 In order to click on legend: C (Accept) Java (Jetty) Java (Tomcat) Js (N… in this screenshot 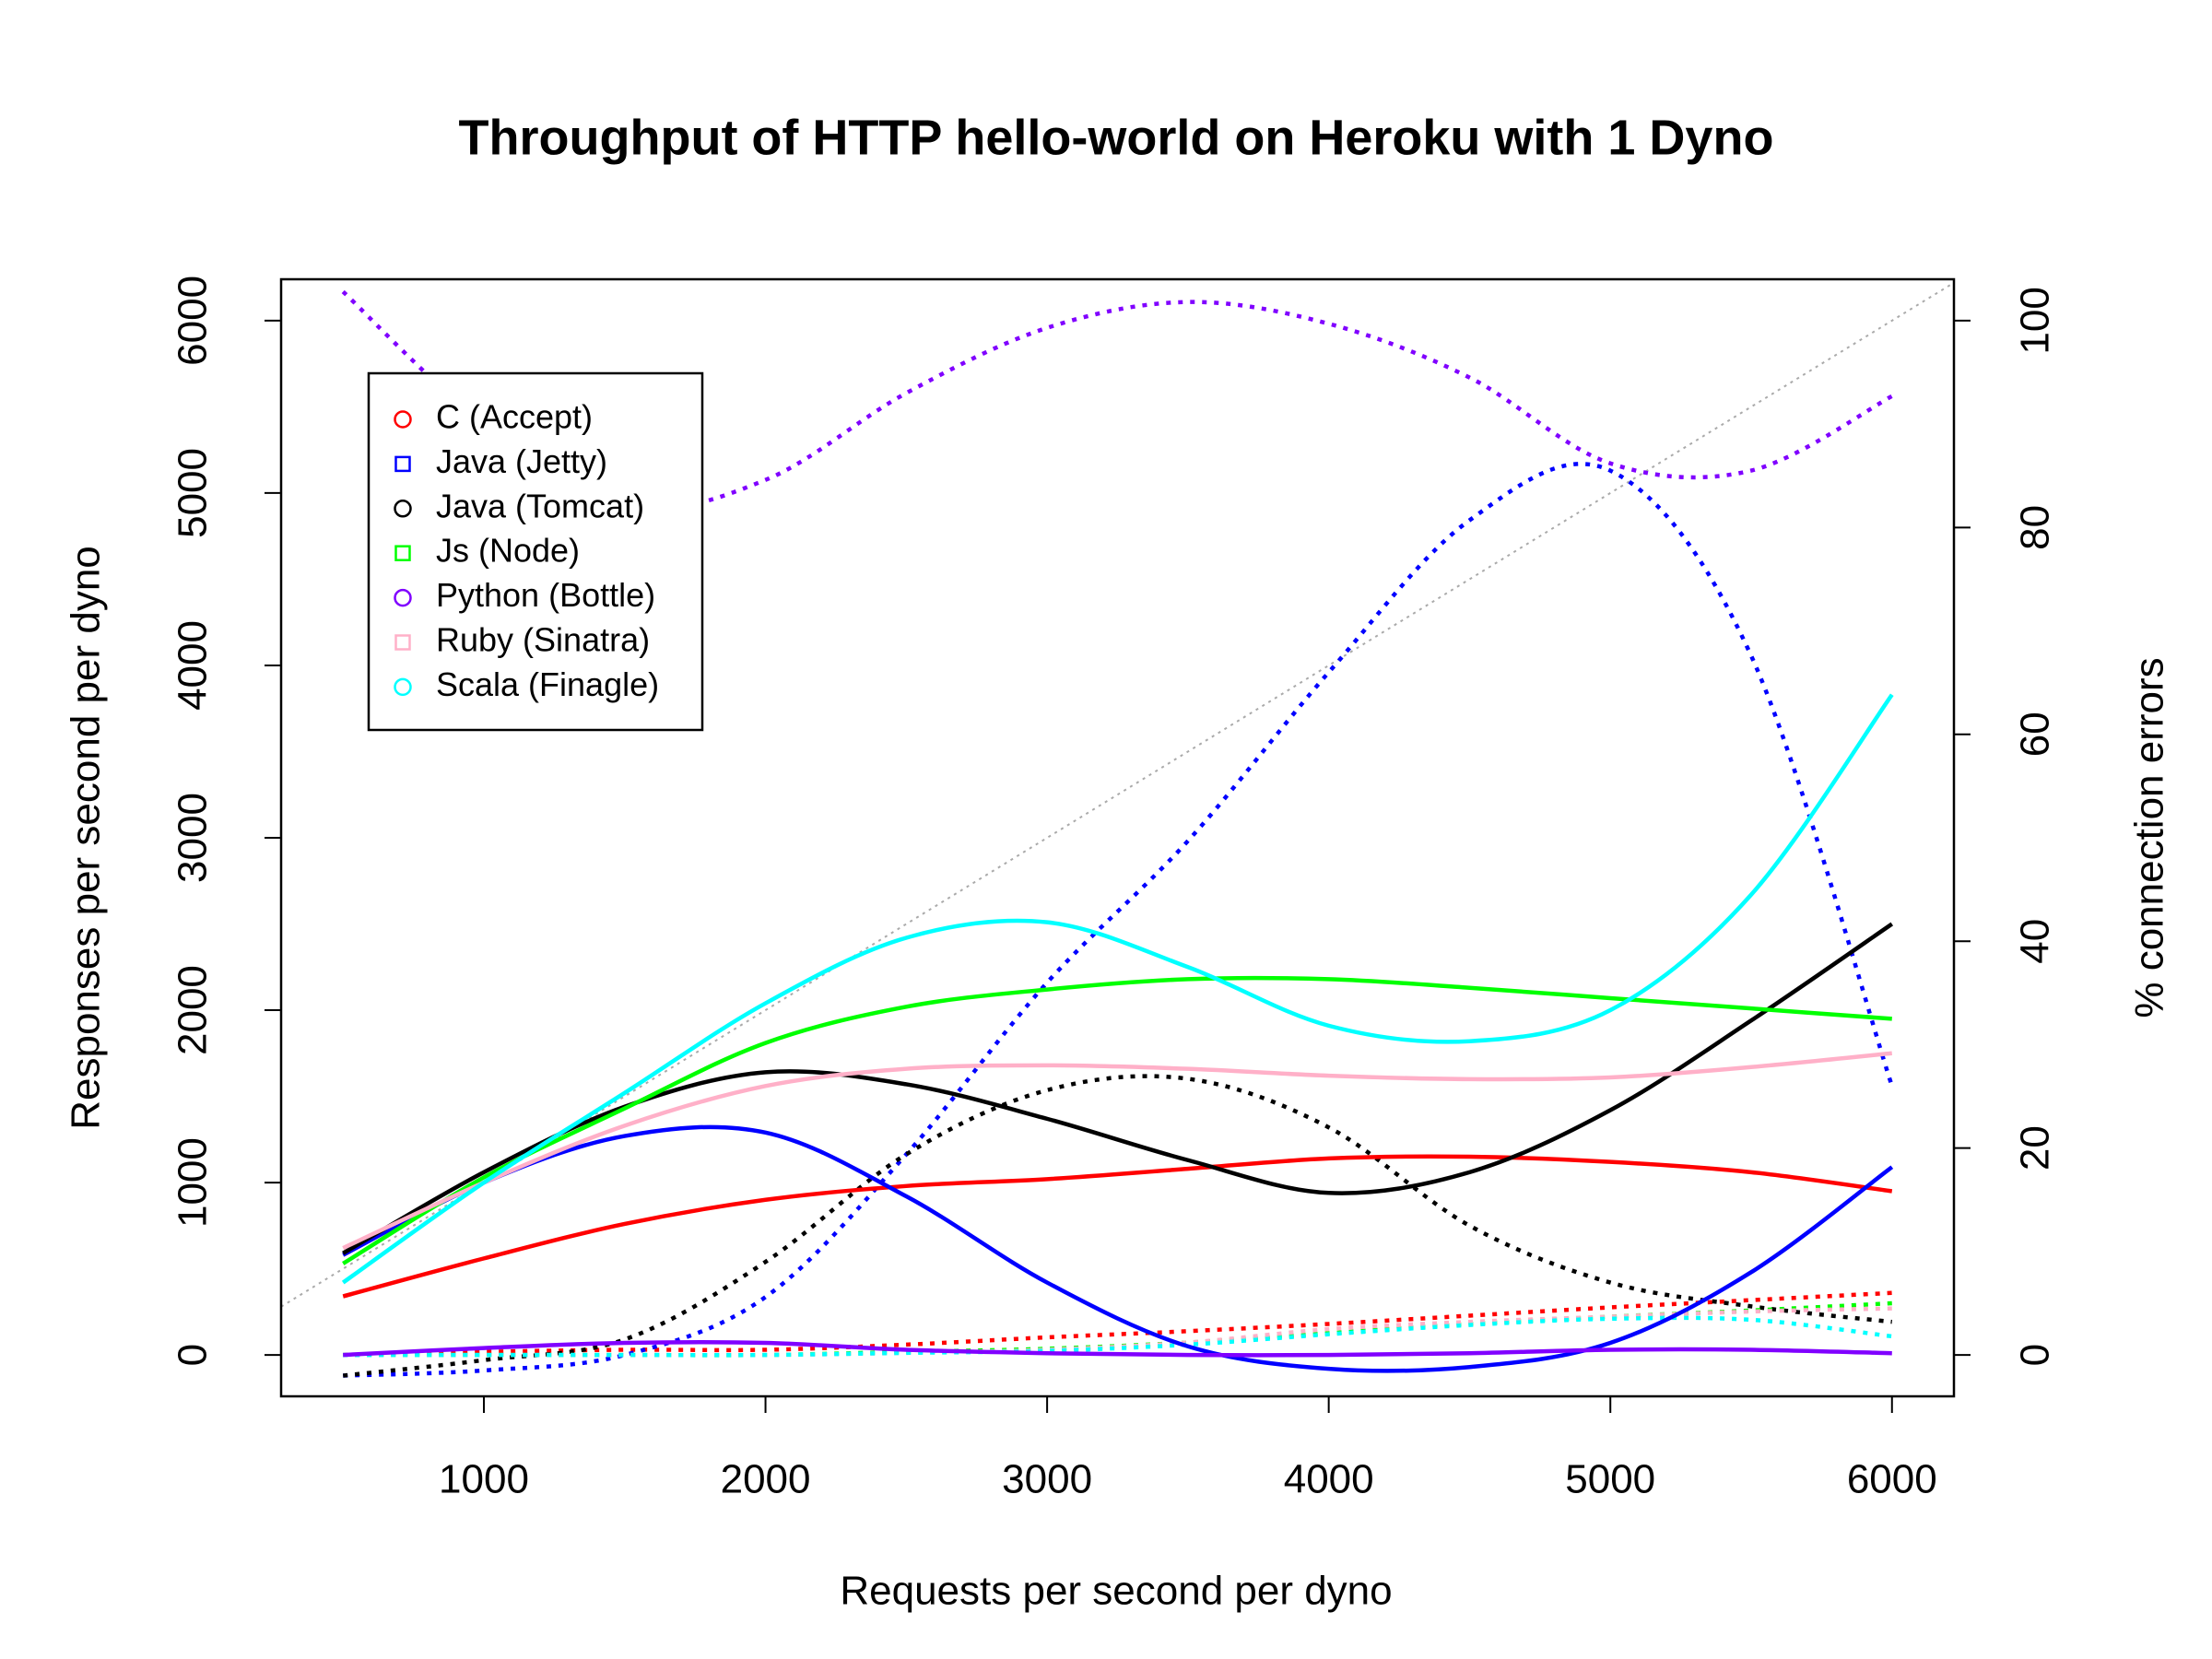, I will do `click(535, 551)`.